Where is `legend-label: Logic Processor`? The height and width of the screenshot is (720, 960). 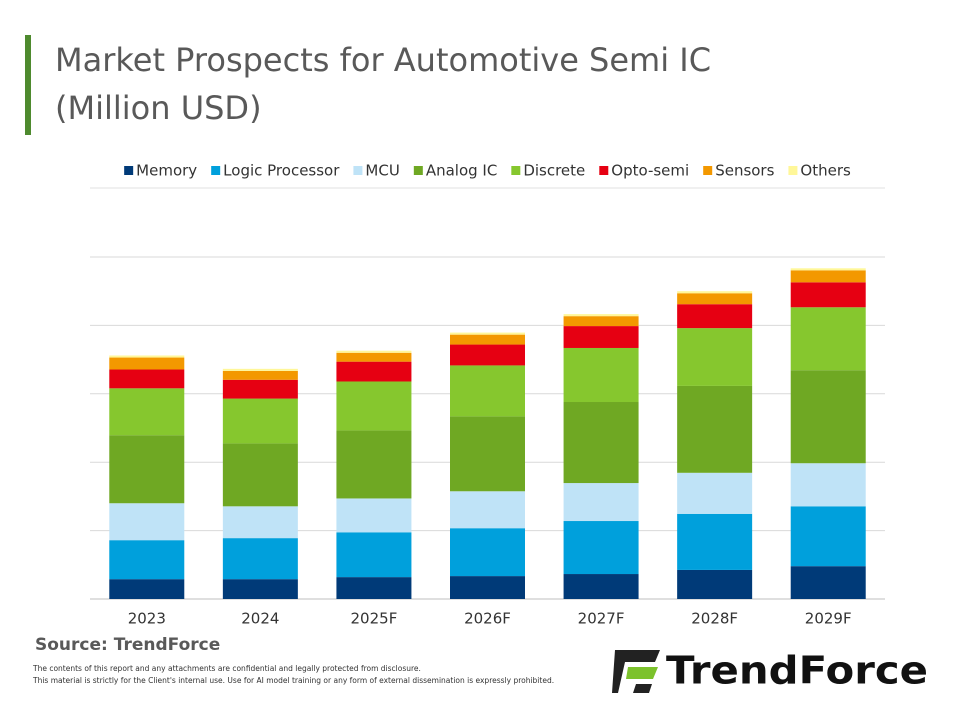 legend-label: Logic Processor is located at coordinates (281, 171).